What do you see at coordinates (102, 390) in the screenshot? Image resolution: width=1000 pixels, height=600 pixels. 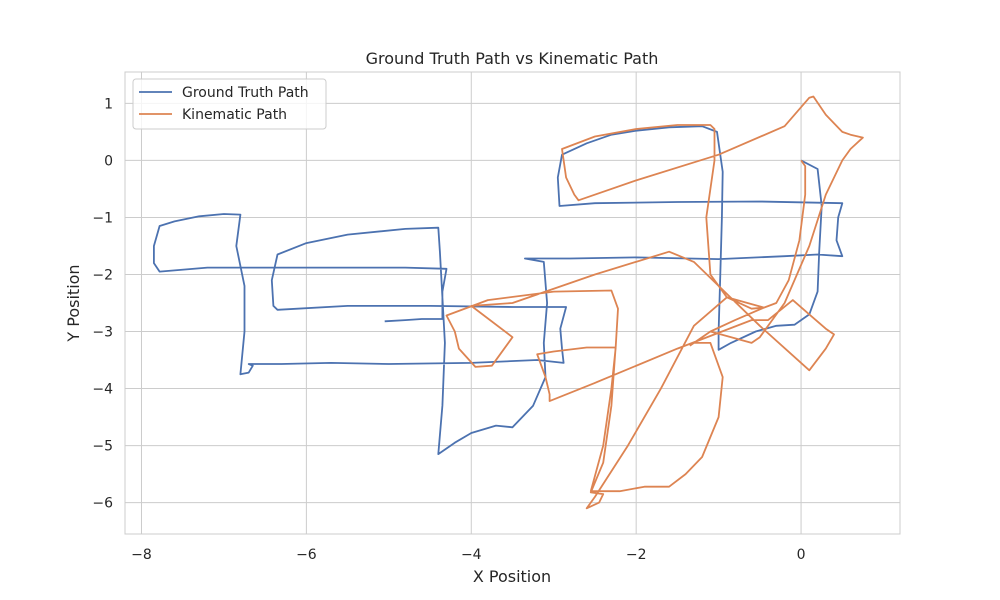 I see `y-tick-label: −4` at bounding box center [102, 390].